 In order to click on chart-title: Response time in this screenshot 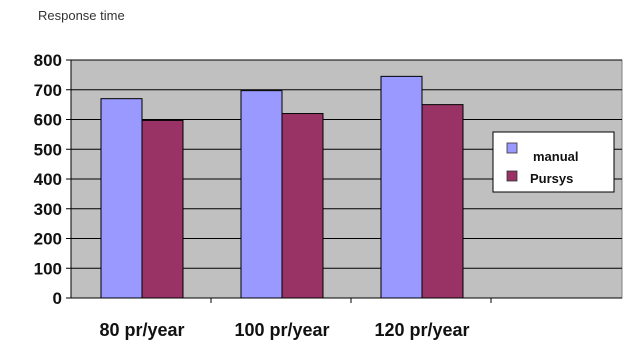, I will do `click(81, 15)`.